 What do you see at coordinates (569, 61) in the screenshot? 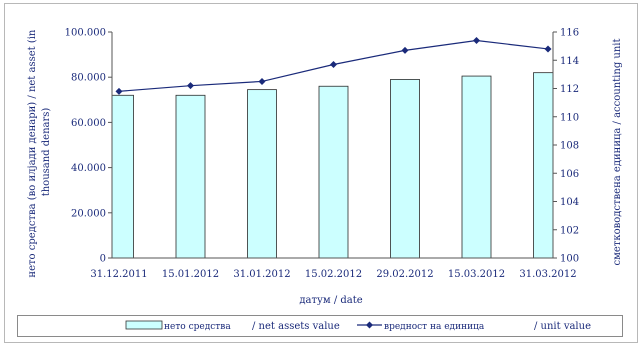
I see `y-right-tick-label: 114` at bounding box center [569, 61].